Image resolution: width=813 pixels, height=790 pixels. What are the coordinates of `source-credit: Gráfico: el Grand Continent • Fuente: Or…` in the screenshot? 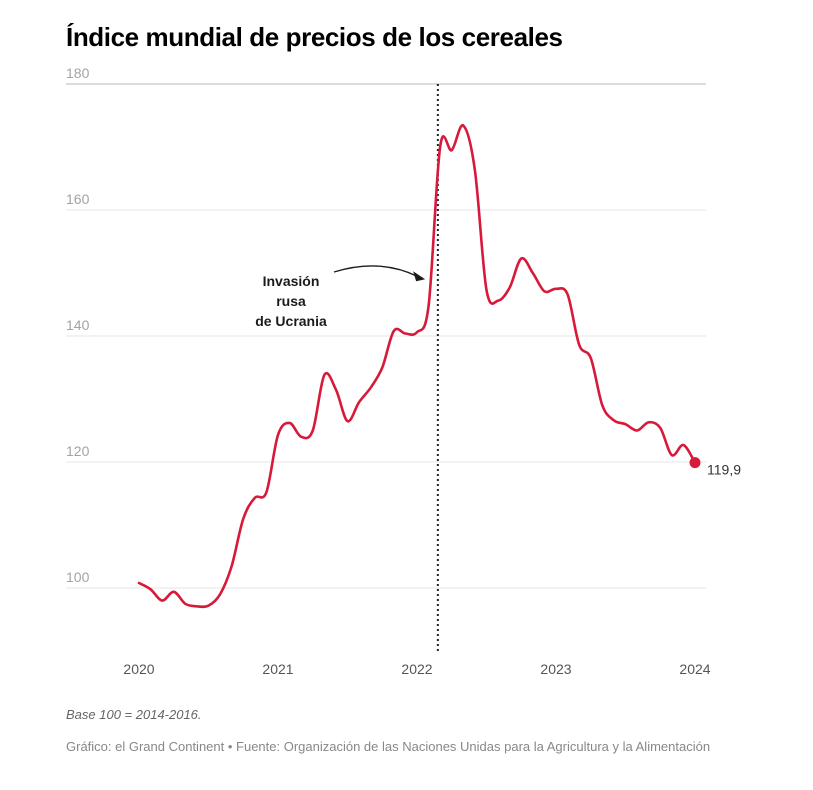 It's located at (388, 746).